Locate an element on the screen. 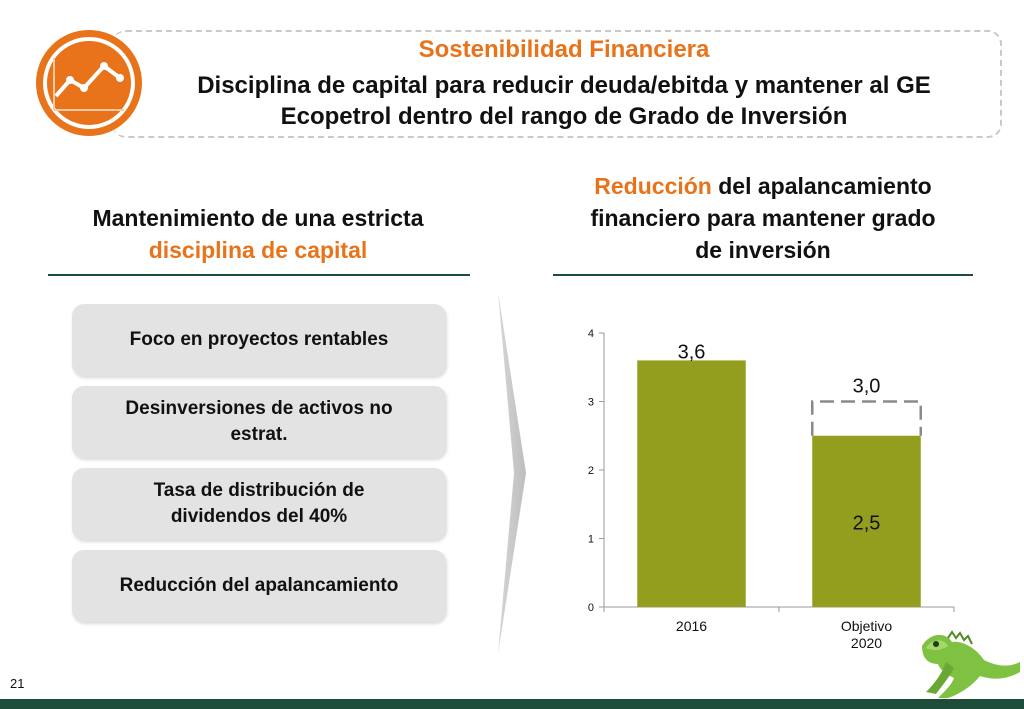 The height and width of the screenshot is (709, 1024). header-box is located at coordinates (557, 84).